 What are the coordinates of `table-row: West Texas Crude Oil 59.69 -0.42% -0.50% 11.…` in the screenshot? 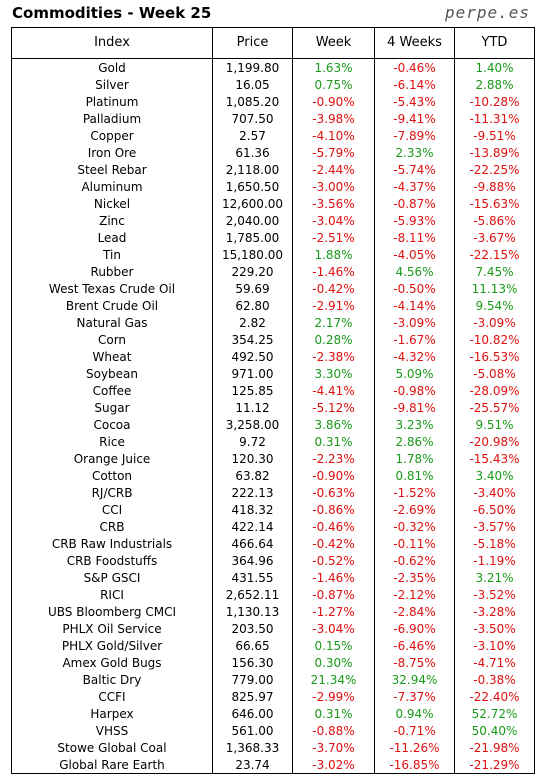 It's located at (273, 288).